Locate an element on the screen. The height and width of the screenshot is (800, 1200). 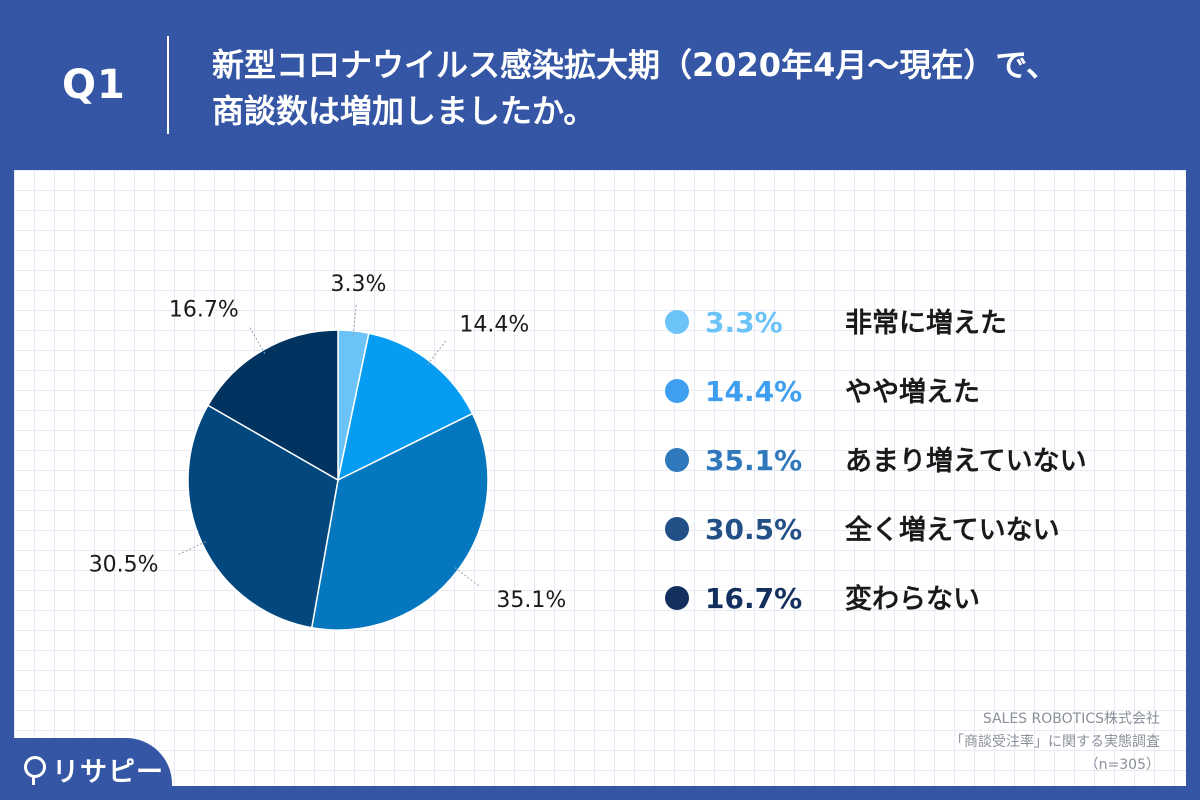
slice-value-label-4: 30.5% is located at coordinates (124, 565).